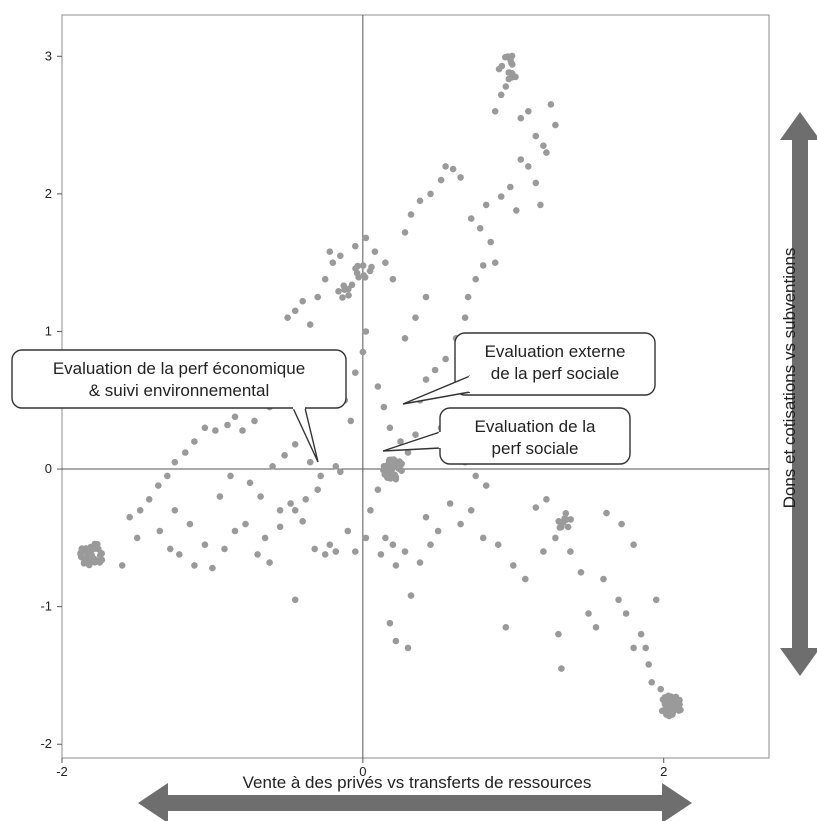  What do you see at coordinates (362, 771) in the screenshot?
I see `x-tick-label: 0` at bounding box center [362, 771].